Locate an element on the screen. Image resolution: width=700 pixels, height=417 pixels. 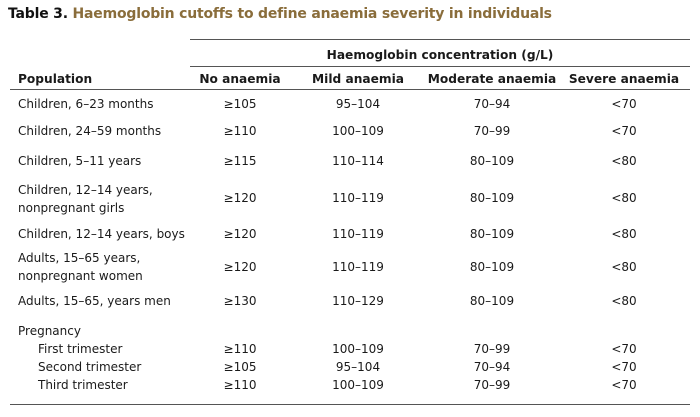
table-number: Table 3. is located at coordinates (38, 14).